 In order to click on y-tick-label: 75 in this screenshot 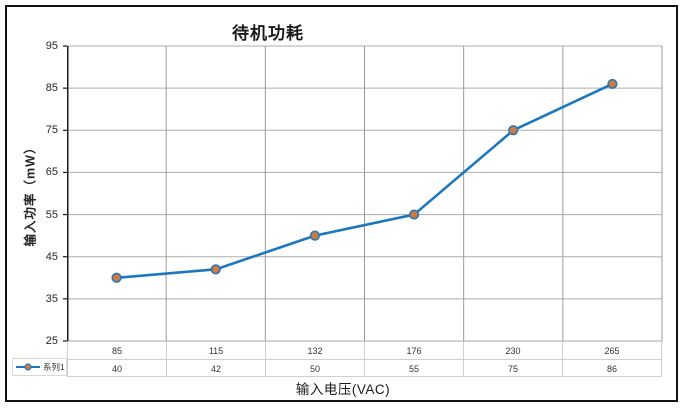, I will do `click(51, 130)`.